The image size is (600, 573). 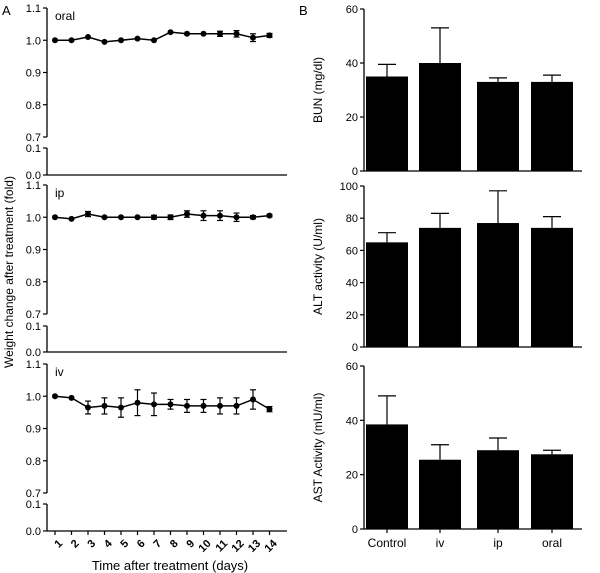 I want to click on panel-label-b: B, so click(x=303, y=10).